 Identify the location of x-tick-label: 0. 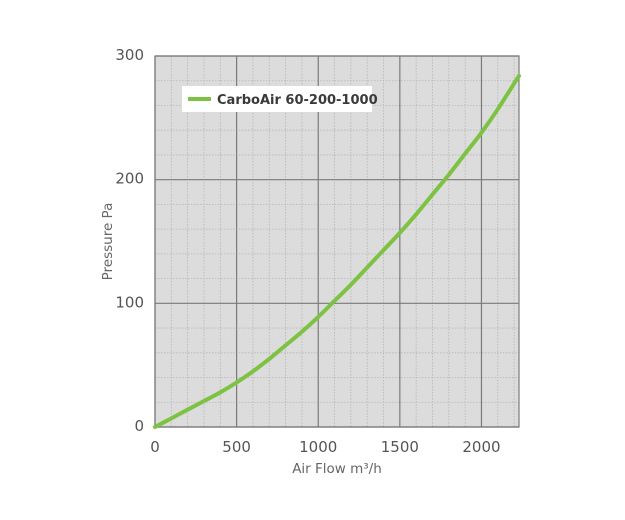
(155, 447).